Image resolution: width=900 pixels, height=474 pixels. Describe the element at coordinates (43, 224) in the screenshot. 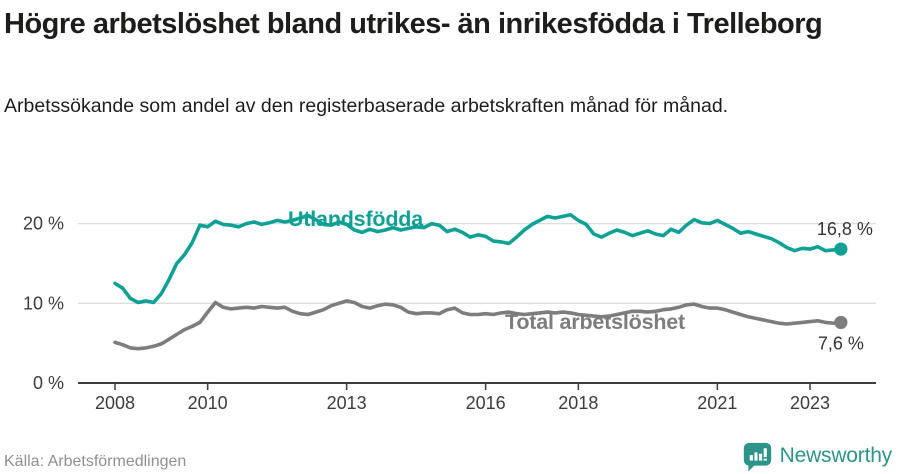

I see `y-tick-label-20: 20 %` at that location.